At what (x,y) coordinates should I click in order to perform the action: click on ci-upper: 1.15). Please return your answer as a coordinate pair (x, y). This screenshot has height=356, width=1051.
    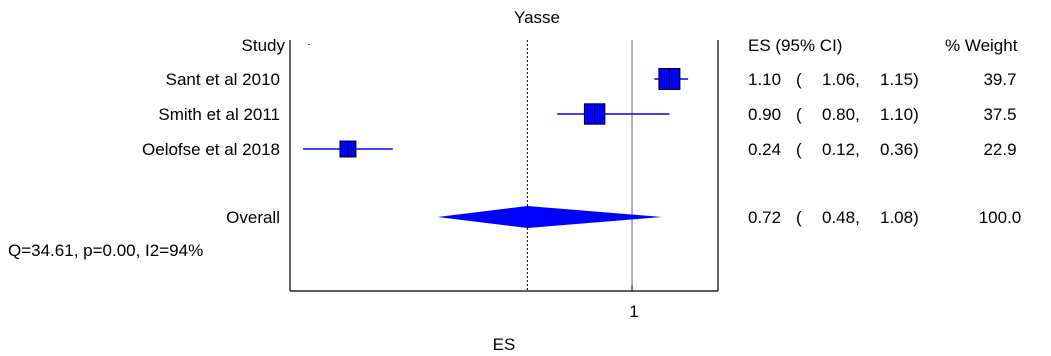
    Looking at the image, I should click on (899, 79).